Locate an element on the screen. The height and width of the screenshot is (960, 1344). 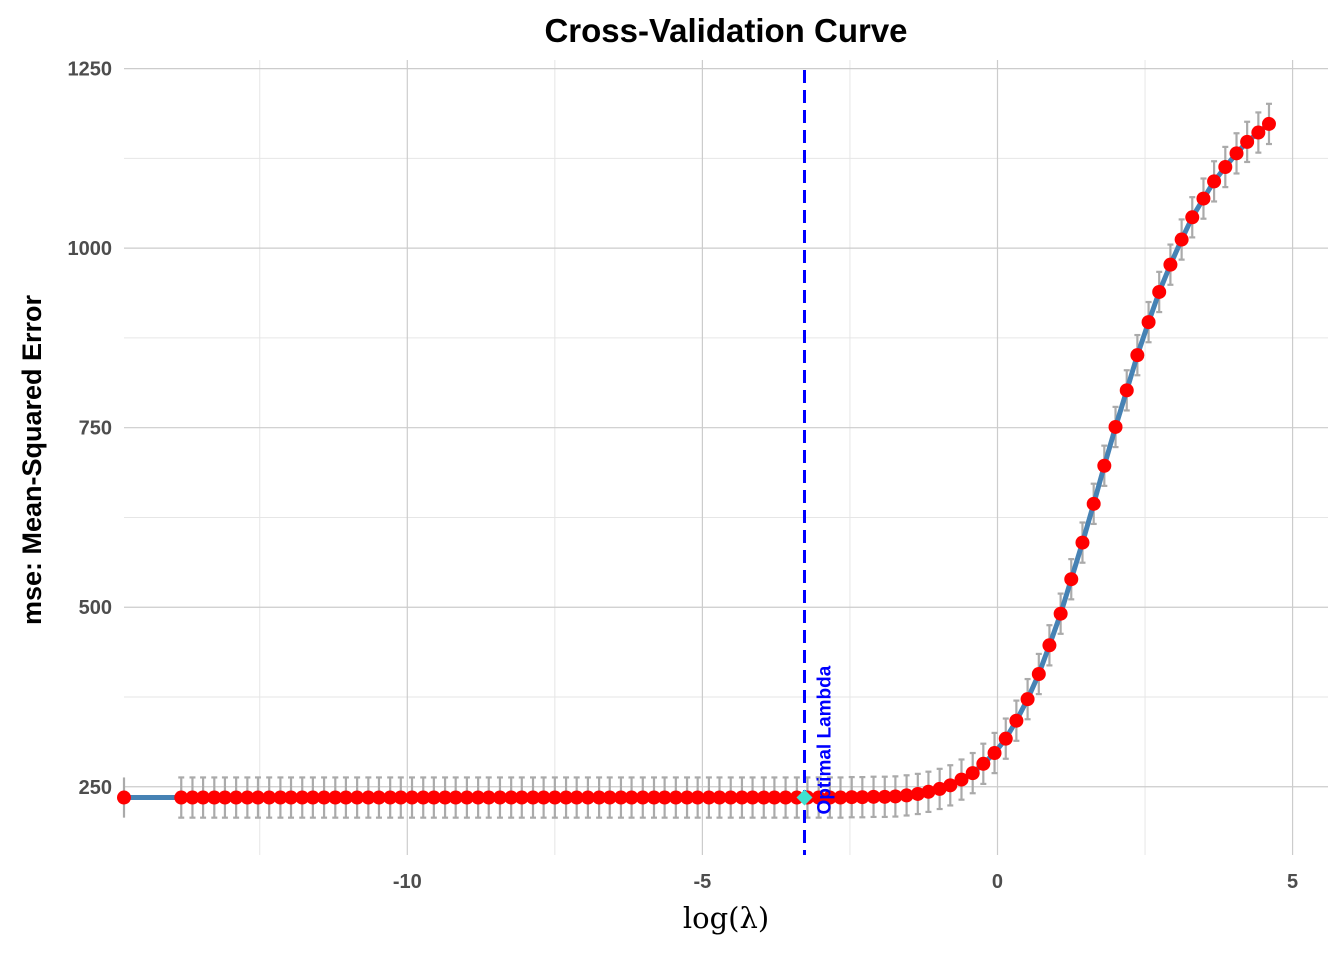
chart-title: Cross-Validation Curve is located at coordinates (725, 30).